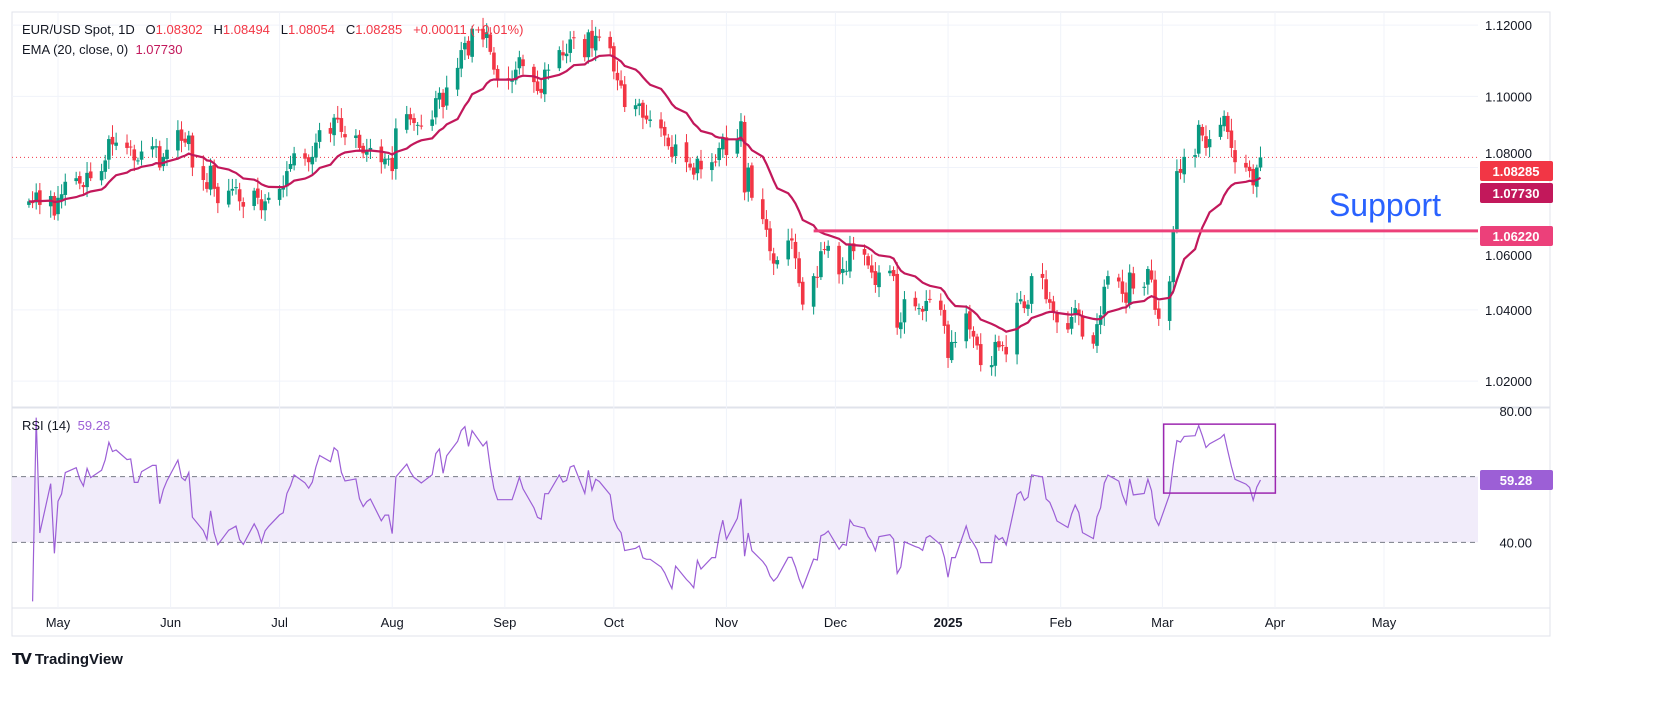 Image resolution: width=1656 pixels, height=718 pixels. What do you see at coordinates (22, 659) in the screenshot?
I see `tradingview-logo-icon: 𝗧𝗩` at bounding box center [22, 659].